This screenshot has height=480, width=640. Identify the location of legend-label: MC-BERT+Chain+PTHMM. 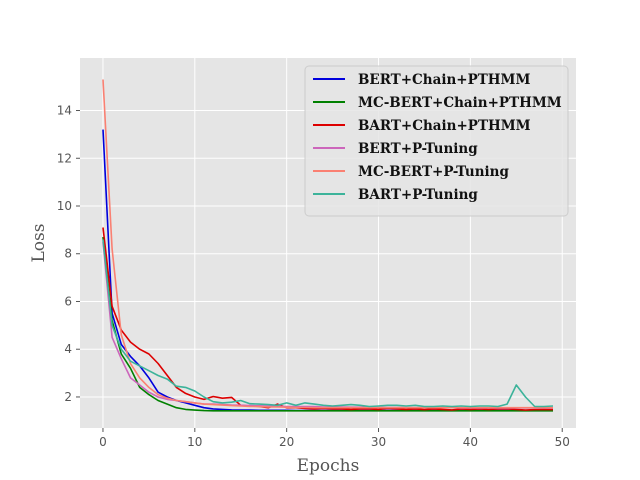
(460, 103).